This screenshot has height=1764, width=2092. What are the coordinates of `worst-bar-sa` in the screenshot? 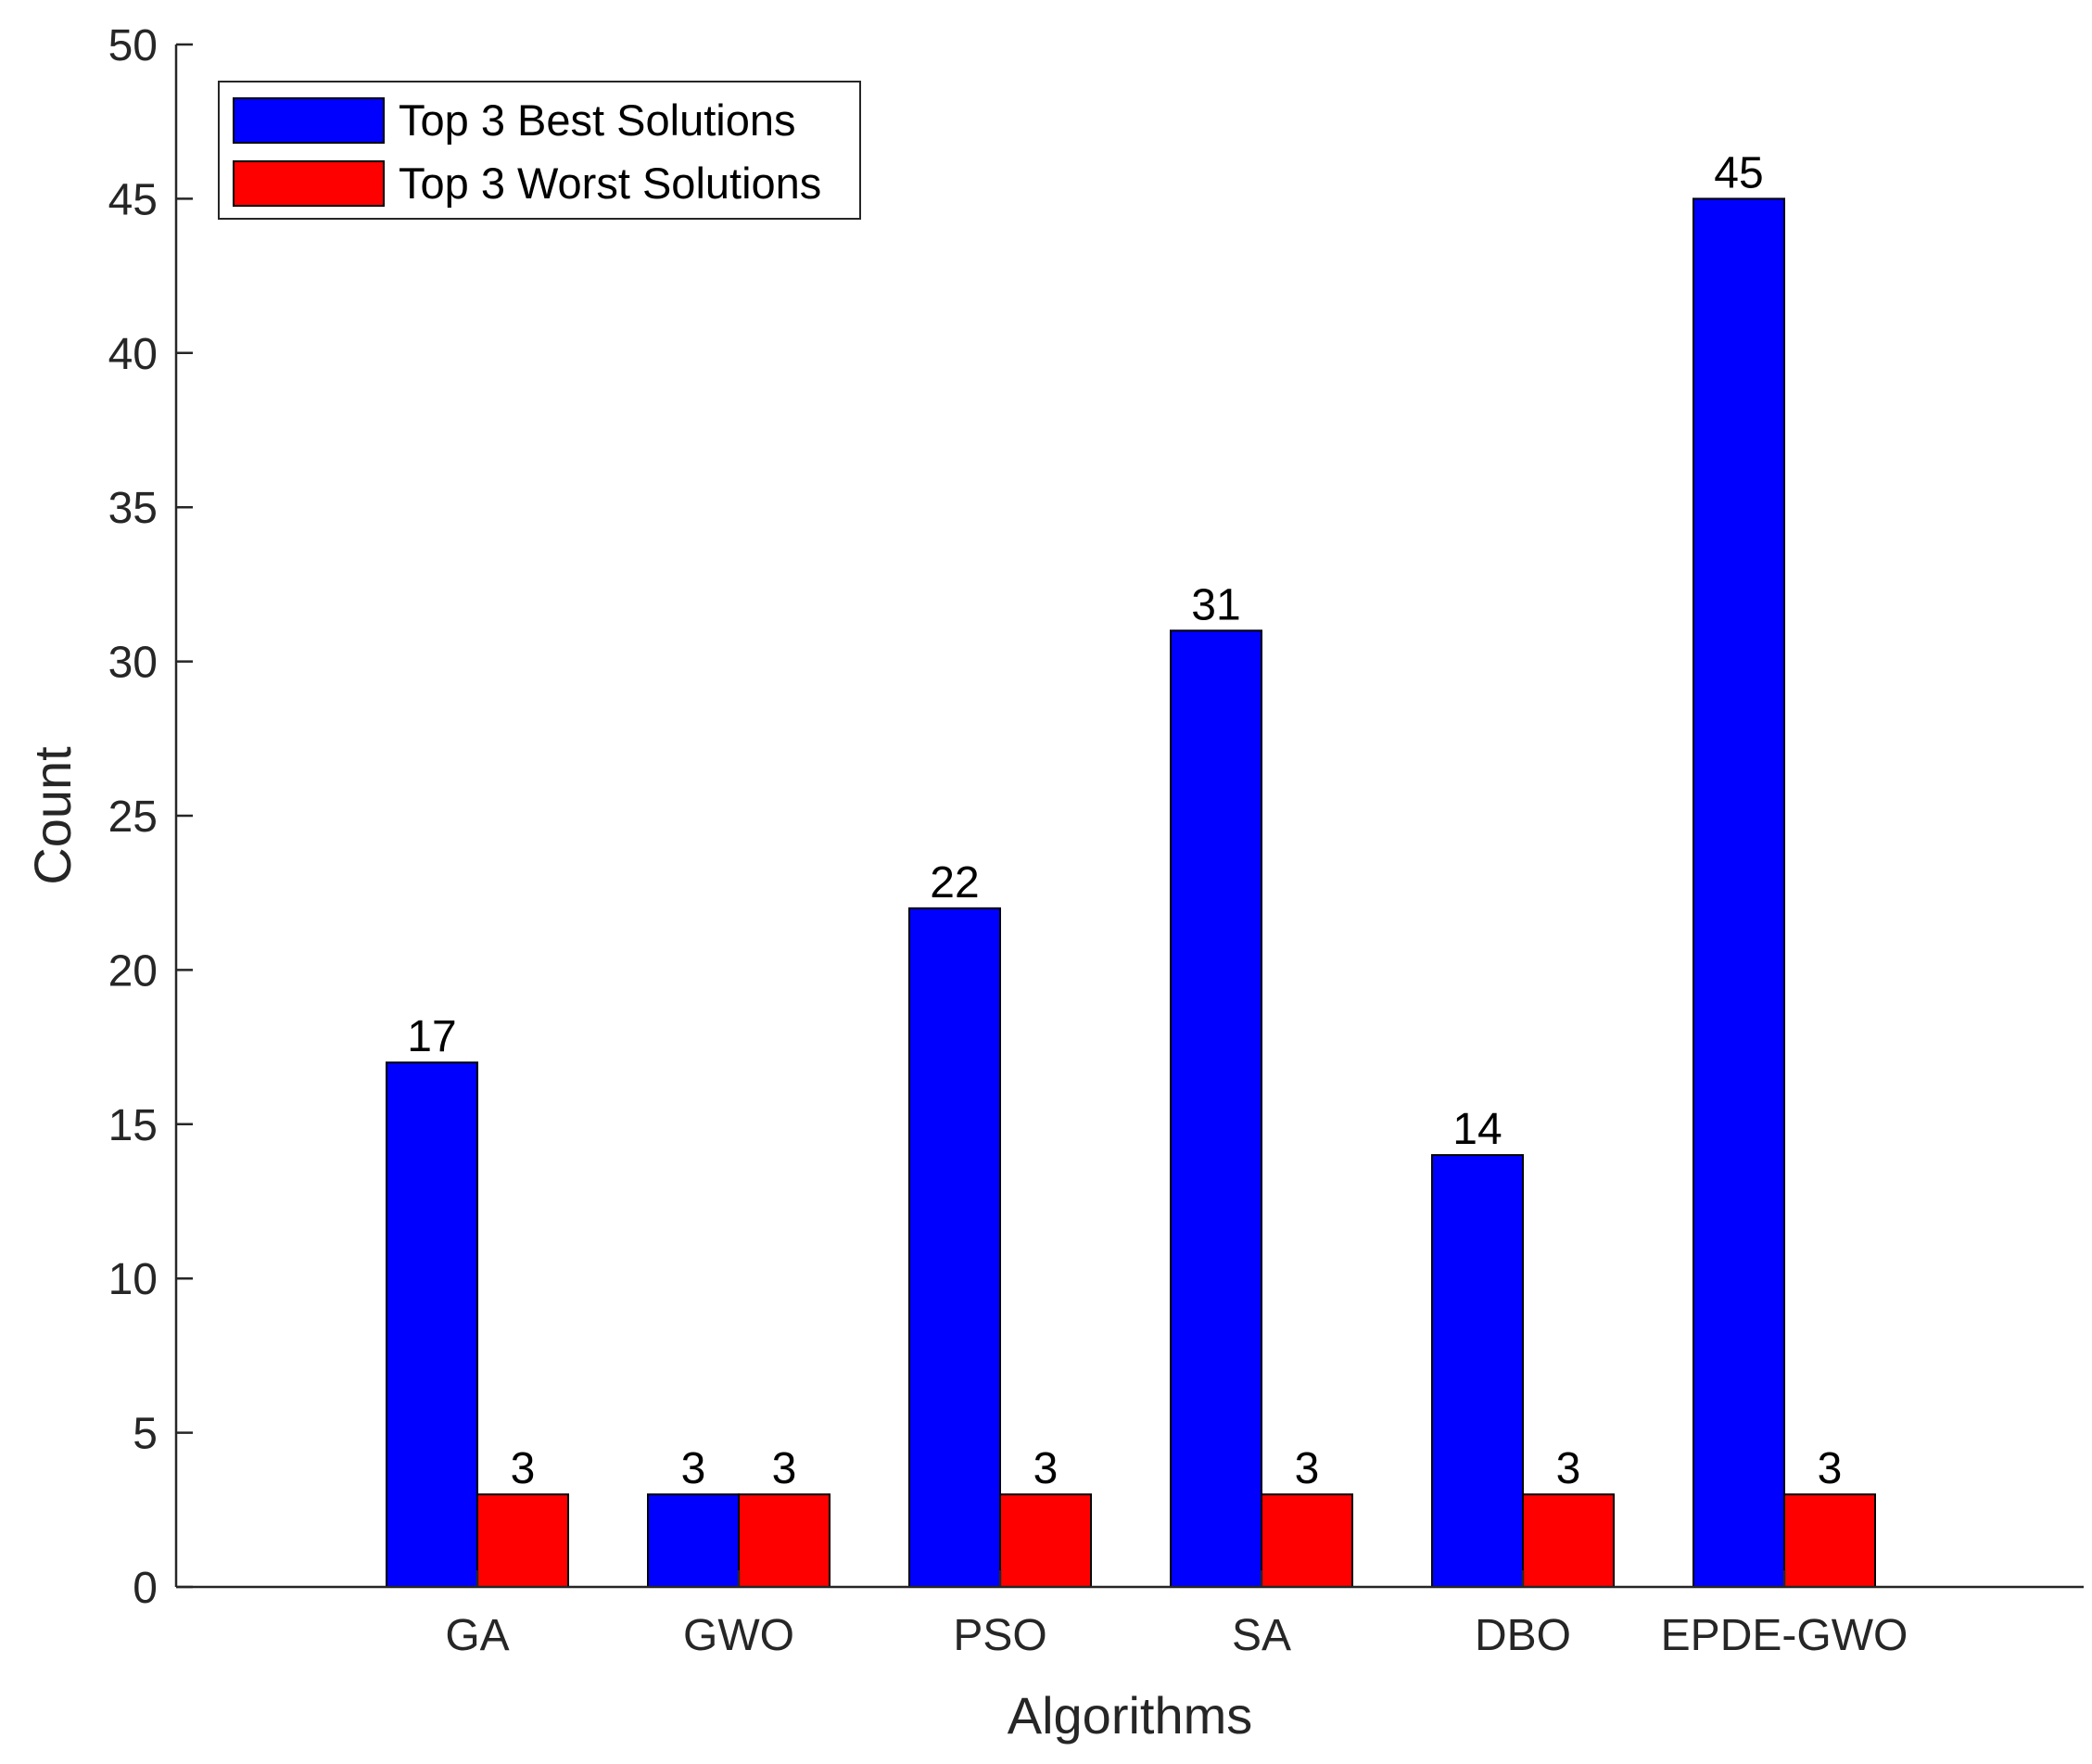 It's located at (1307, 1541).